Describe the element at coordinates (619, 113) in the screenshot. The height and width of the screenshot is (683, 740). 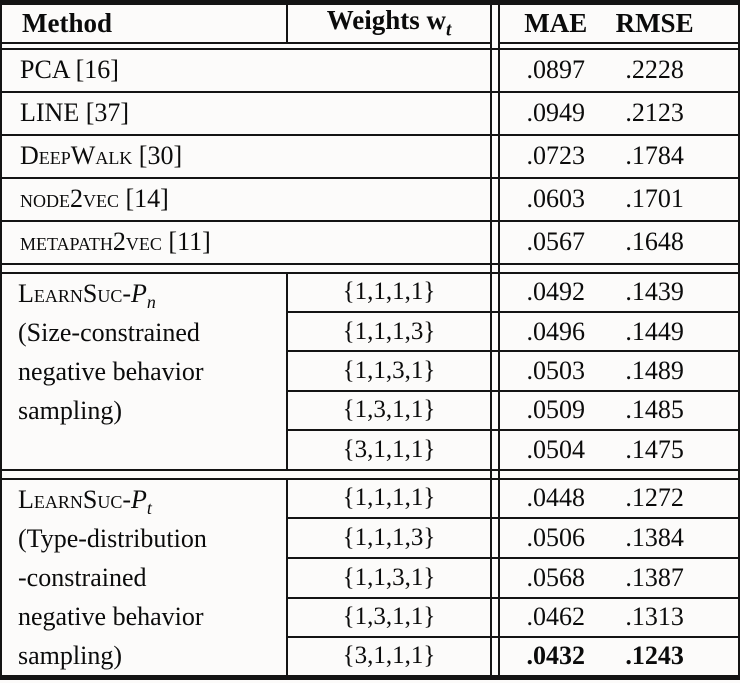
I see `metrics-cell: .0949 .2123` at that location.